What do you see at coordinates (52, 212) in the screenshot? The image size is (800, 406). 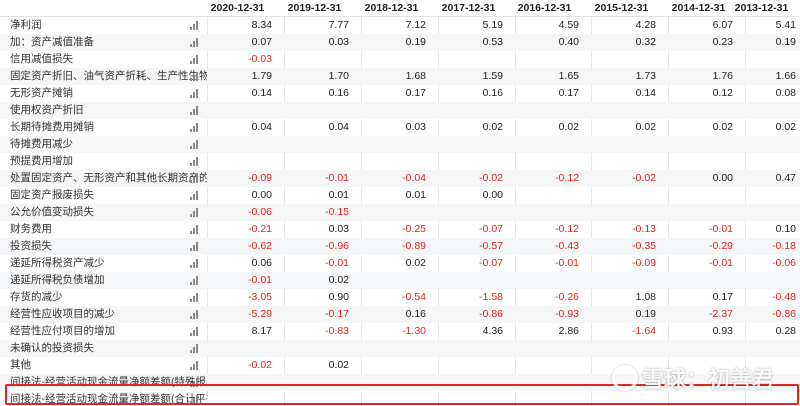 I see `row-label: 公允价值变动损失` at bounding box center [52, 212].